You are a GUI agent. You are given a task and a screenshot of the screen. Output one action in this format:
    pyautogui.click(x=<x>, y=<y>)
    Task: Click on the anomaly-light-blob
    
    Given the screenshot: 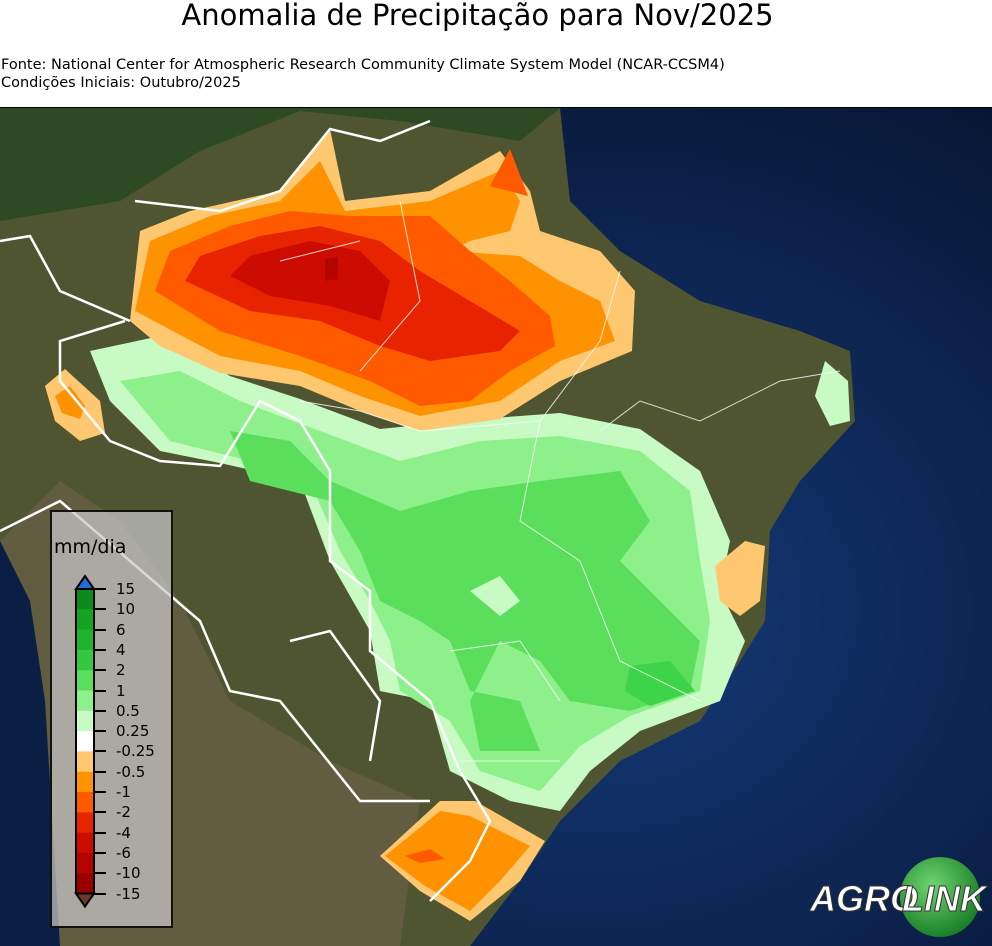 What is the action you would take?
    pyautogui.click(x=495, y=596)
    